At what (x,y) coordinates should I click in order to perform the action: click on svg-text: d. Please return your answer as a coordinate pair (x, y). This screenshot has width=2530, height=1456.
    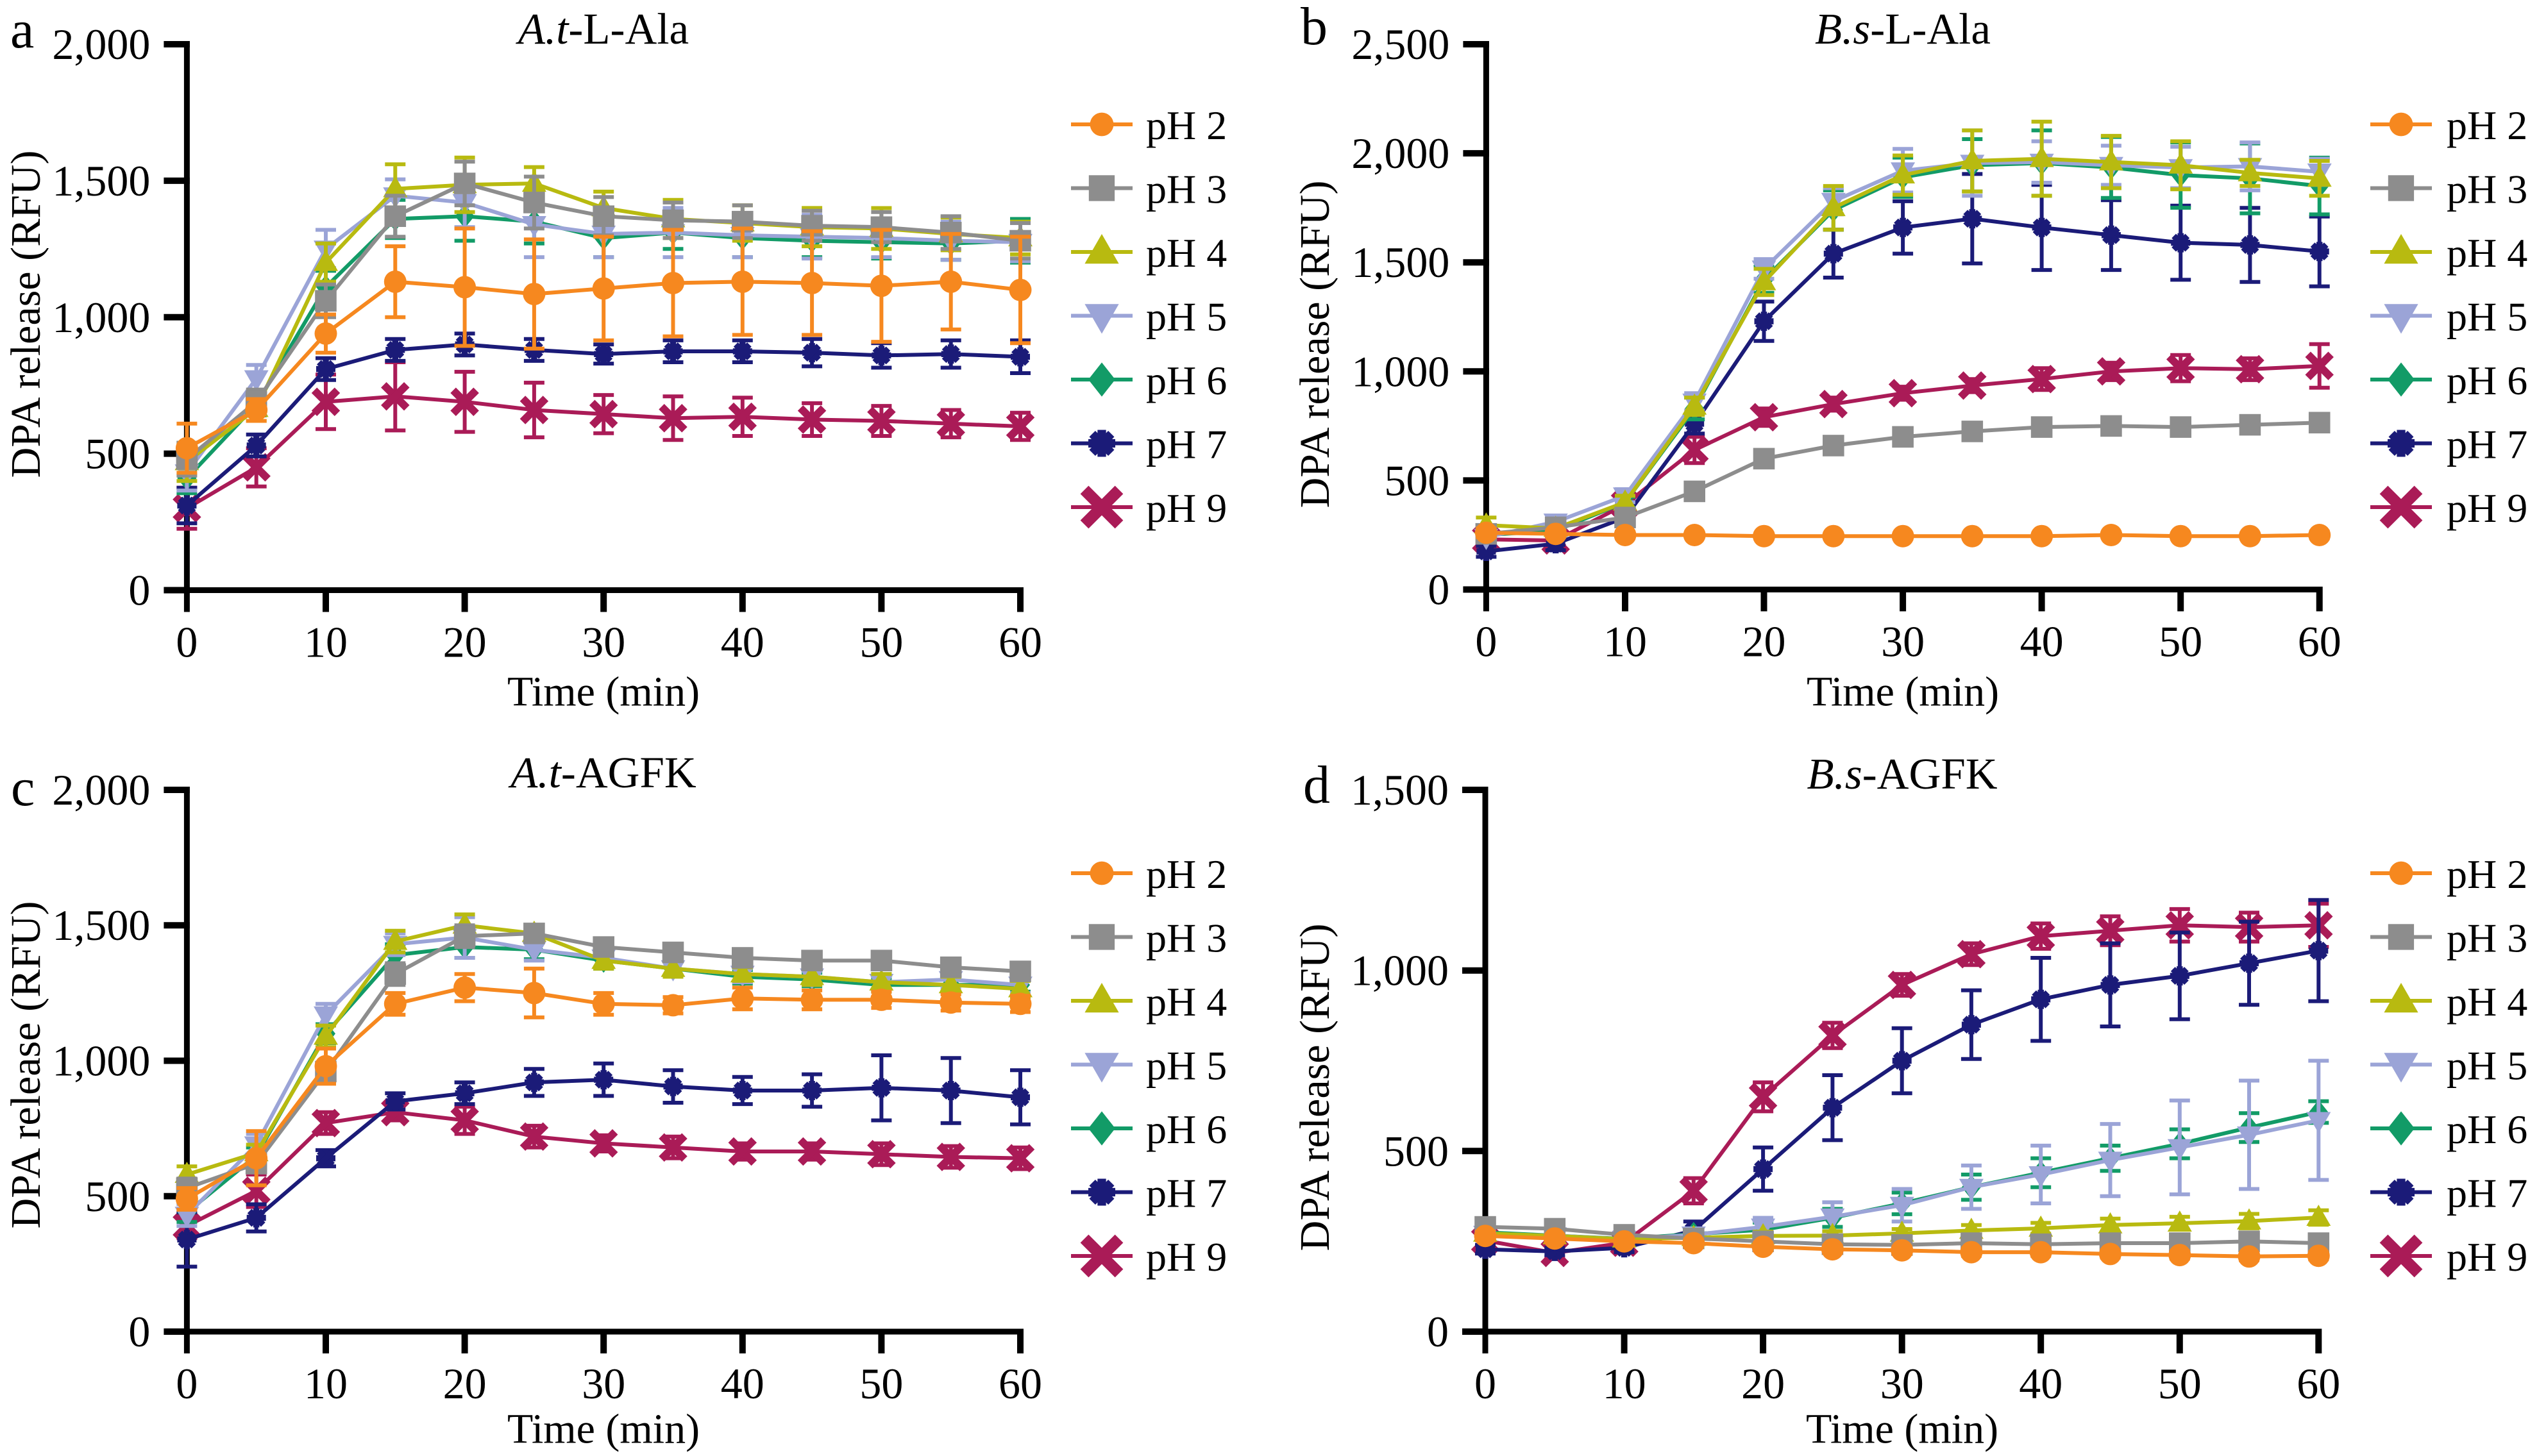
    Looking at the image, I should click on (1316, 785).